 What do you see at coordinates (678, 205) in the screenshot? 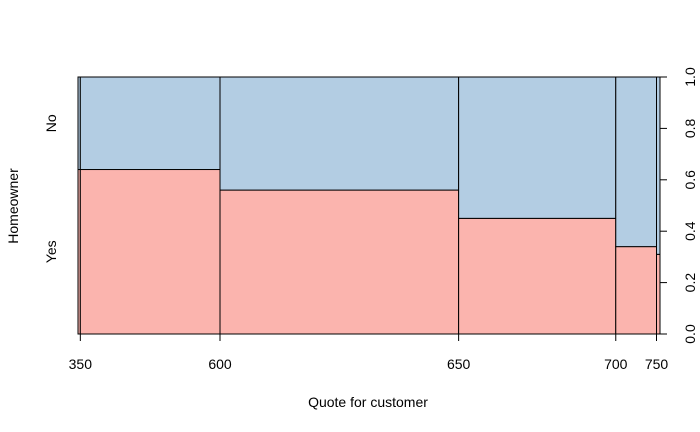
I see `right-axis: 0.0 0.2 0.4 0.6 0.8 1.0` at bounding box center [678, 205].